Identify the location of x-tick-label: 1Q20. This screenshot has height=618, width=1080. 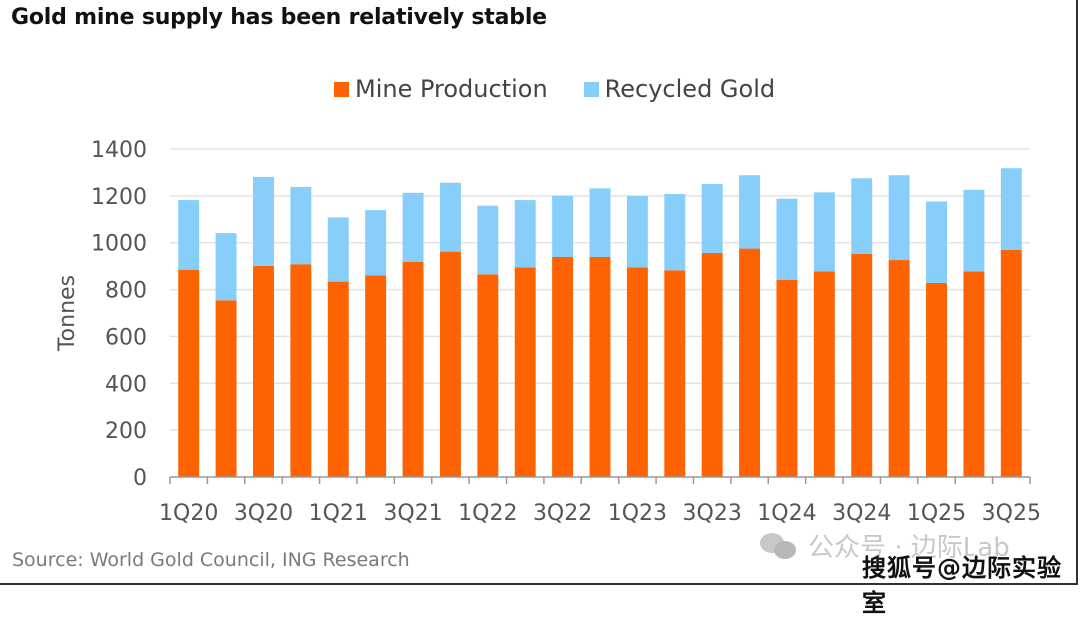
(188, 513).